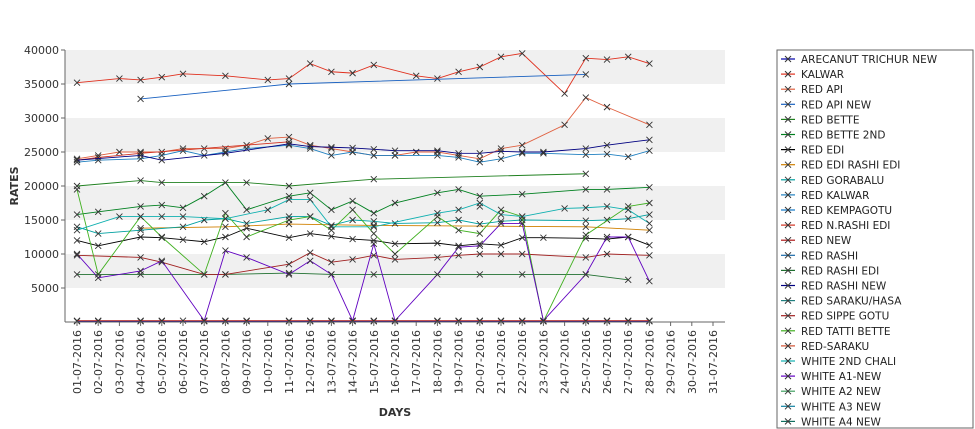 The height and width of the screenshot is (429, 975). I want to click on y-tick-label: 10000, so click(41, 254).